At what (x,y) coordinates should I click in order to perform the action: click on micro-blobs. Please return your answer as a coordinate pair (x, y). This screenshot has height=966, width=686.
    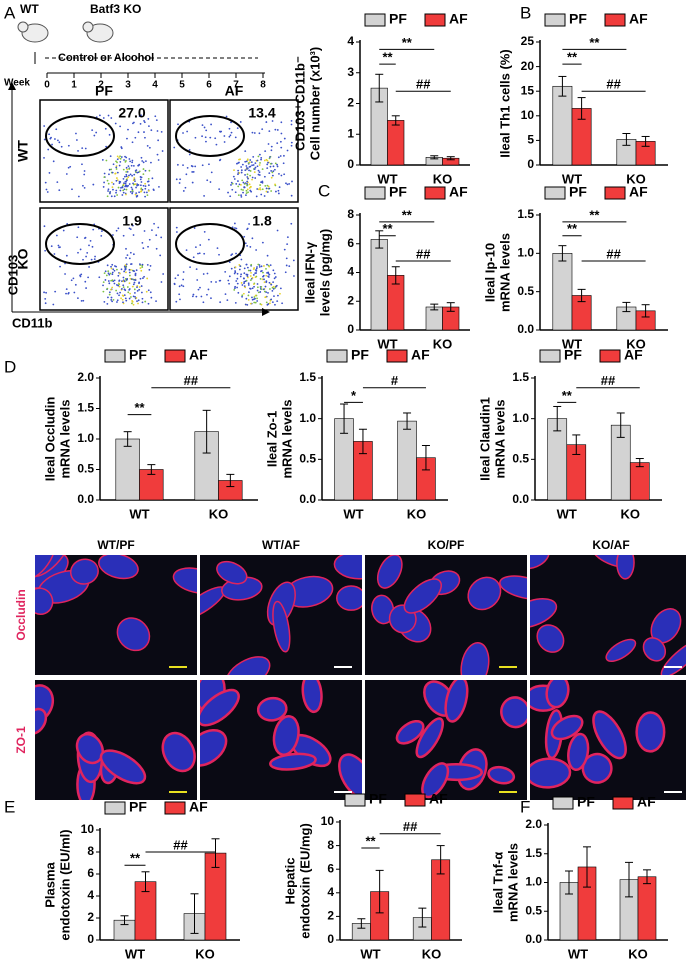
    Looking at the image, I should click on (598, 734).